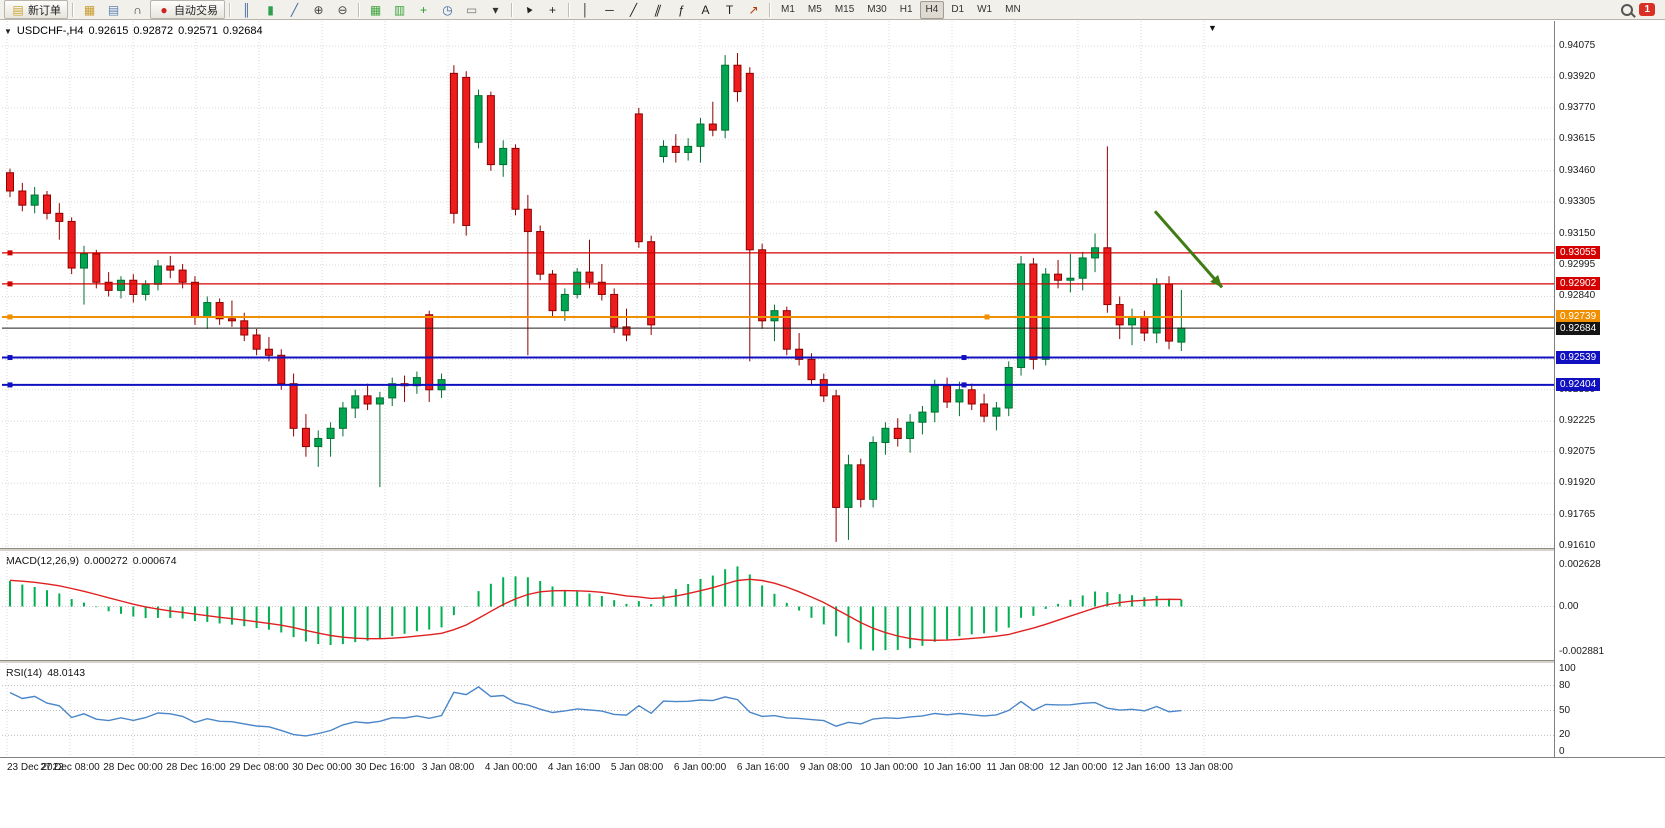 This screenshot has height=828, width=1665. I want to click on price-scale-label: 0.93305, so click(1577, 202).